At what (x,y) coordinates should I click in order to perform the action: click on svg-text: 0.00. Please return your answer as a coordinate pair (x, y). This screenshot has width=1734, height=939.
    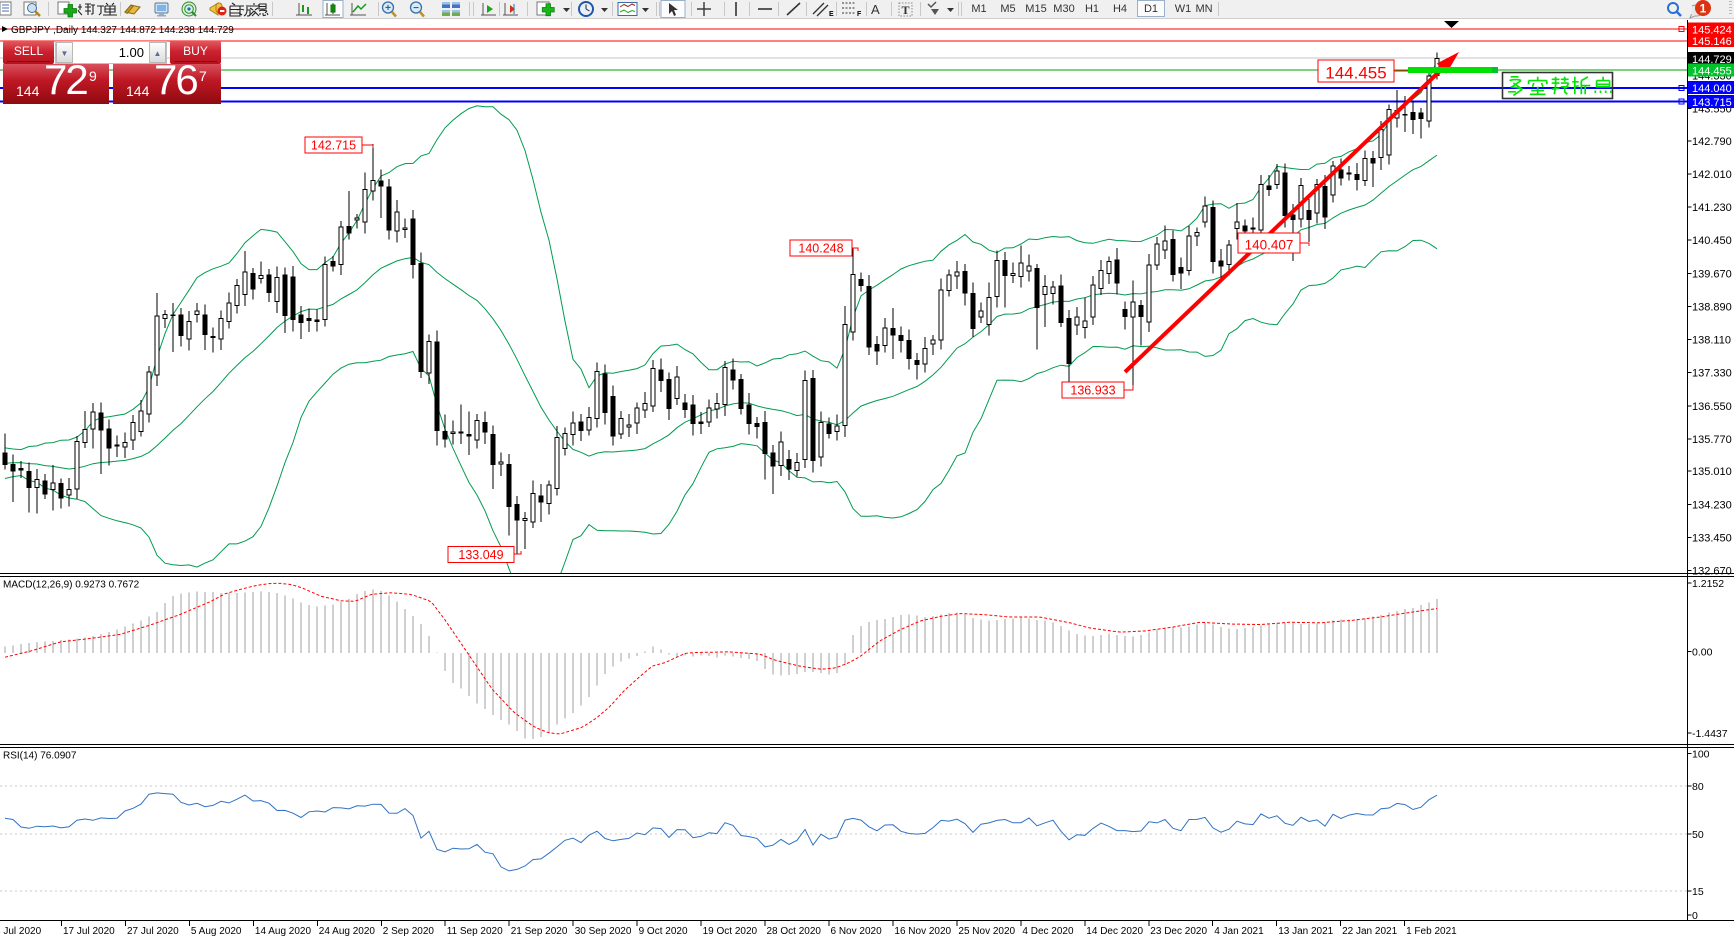
    Looking at the image, I should click on (1702, 653).